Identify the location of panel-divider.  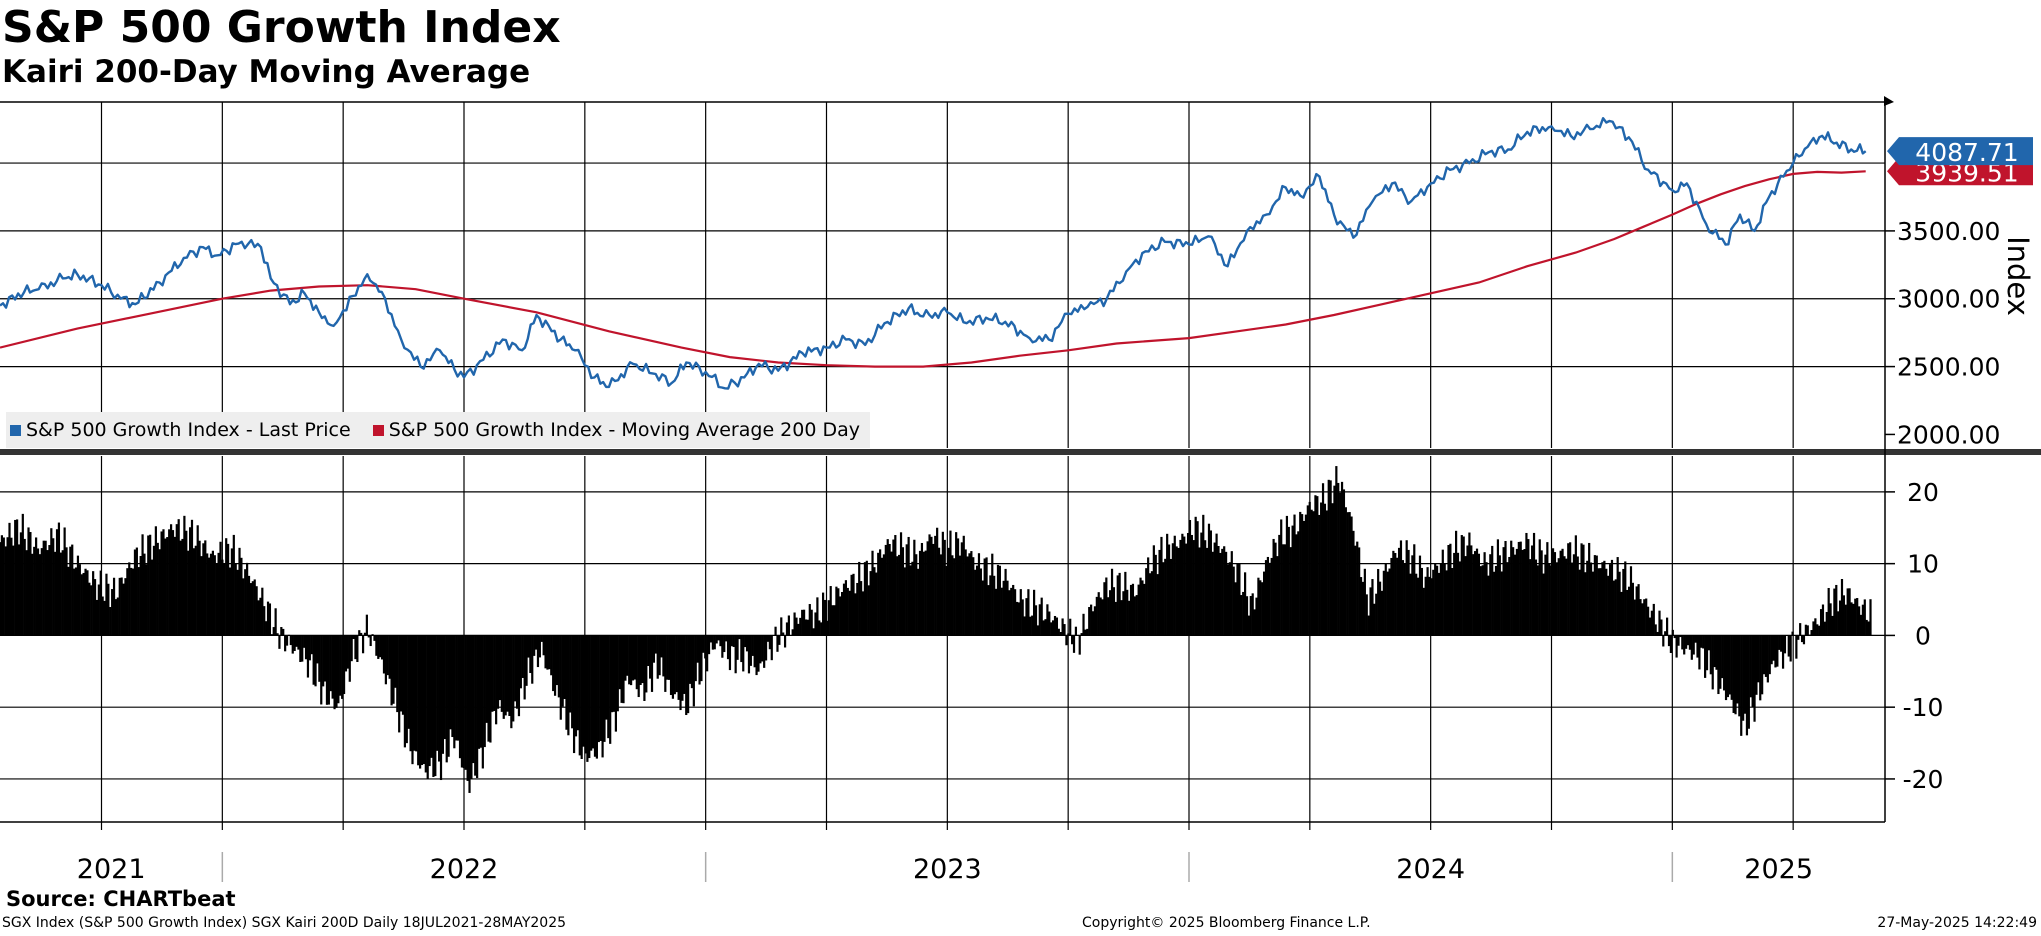
(1020, 452).